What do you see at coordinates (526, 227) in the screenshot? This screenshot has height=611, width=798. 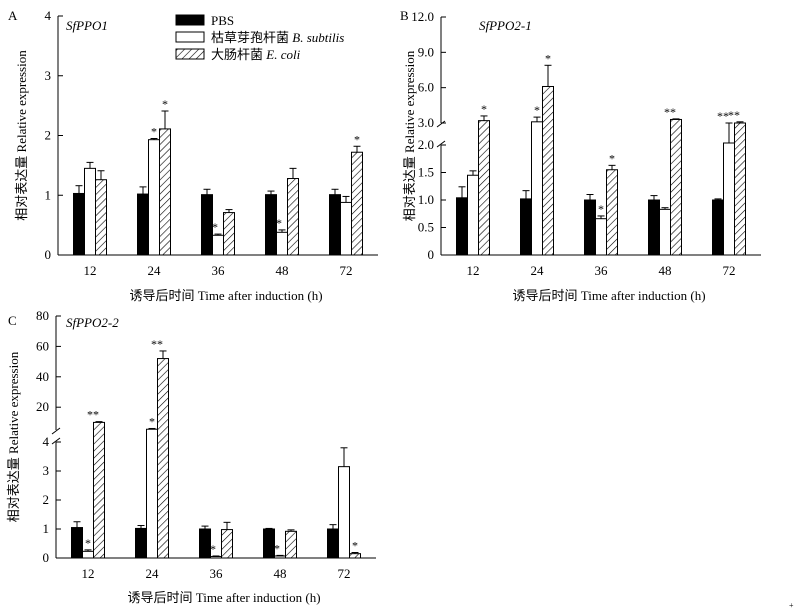 I see `bar-B-24-s0` at bounding box center [526, 227].